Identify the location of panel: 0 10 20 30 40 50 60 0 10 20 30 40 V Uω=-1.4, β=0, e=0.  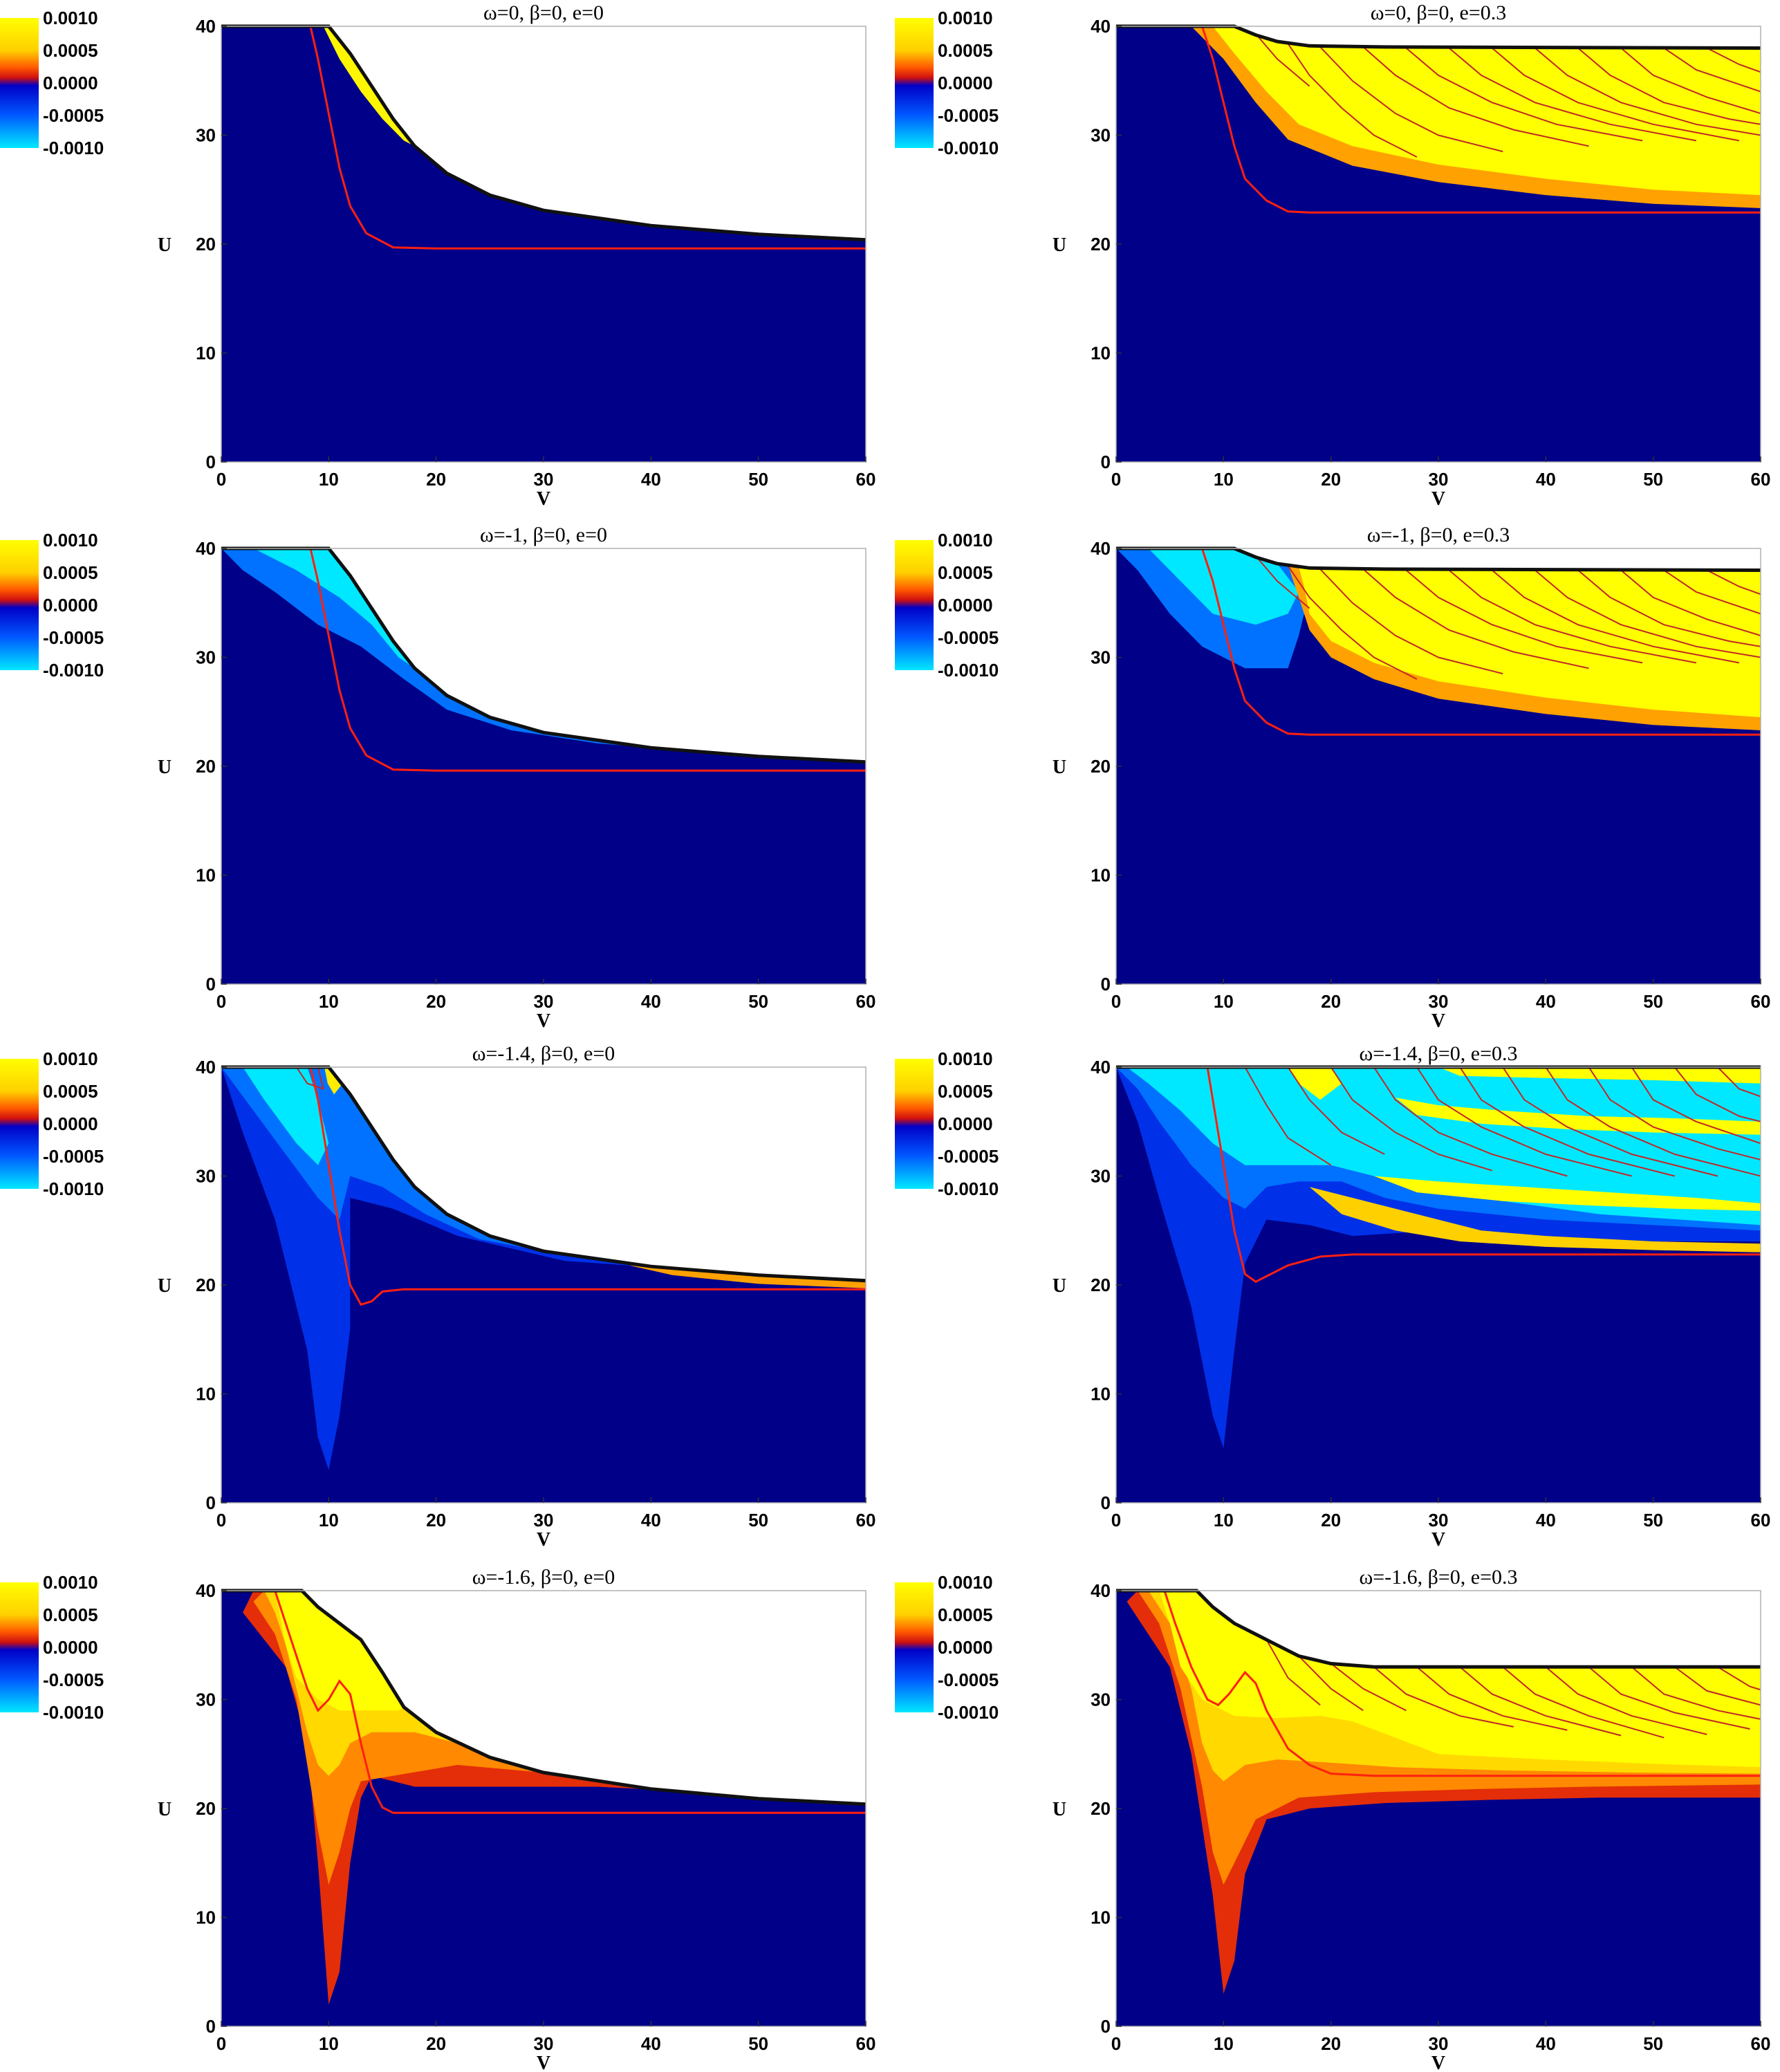
(517, 1296).